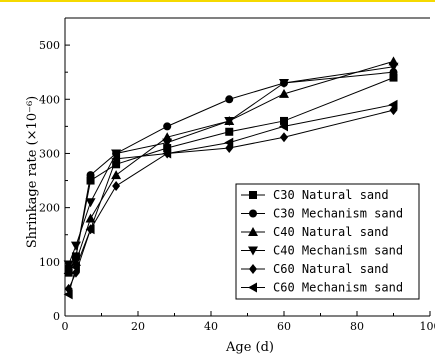 The image size is (435, 354). I want to click on y-tick-label: 500, so click(49, 45).